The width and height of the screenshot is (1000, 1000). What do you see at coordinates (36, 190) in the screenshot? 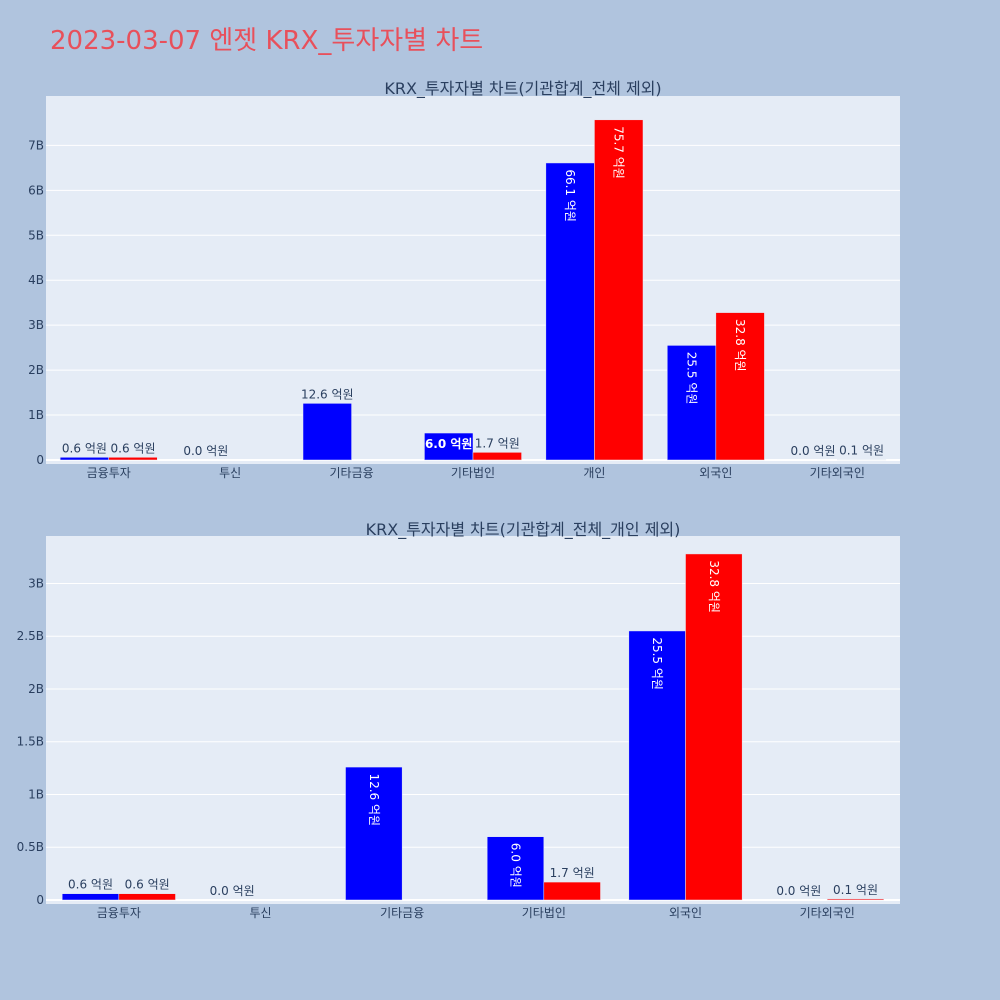
I see `y-tick-label: 6B` at bounding box center [36, 190].